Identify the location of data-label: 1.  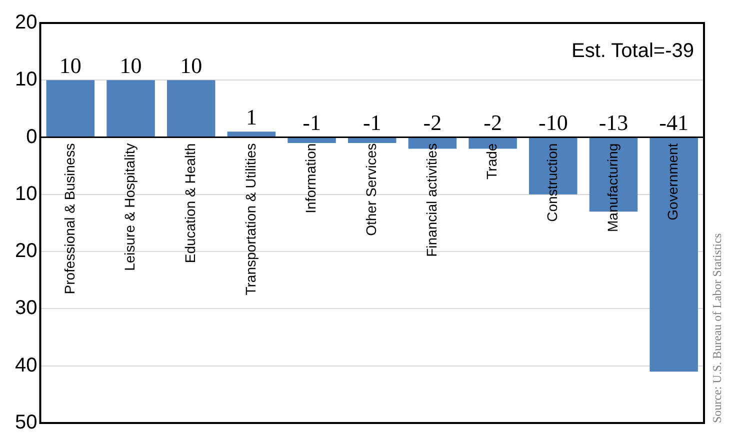
(251, 117).